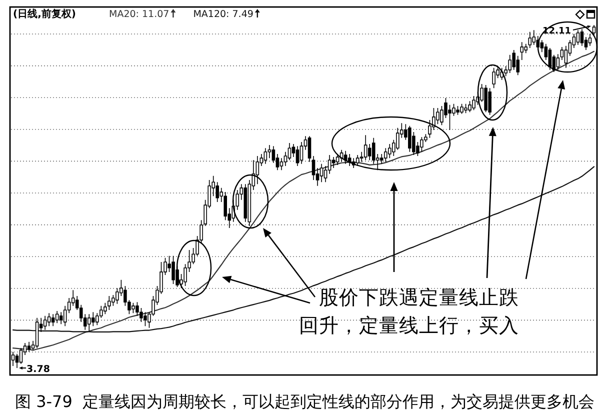  I want to click on annotation: 12.11, so click(556, 31).